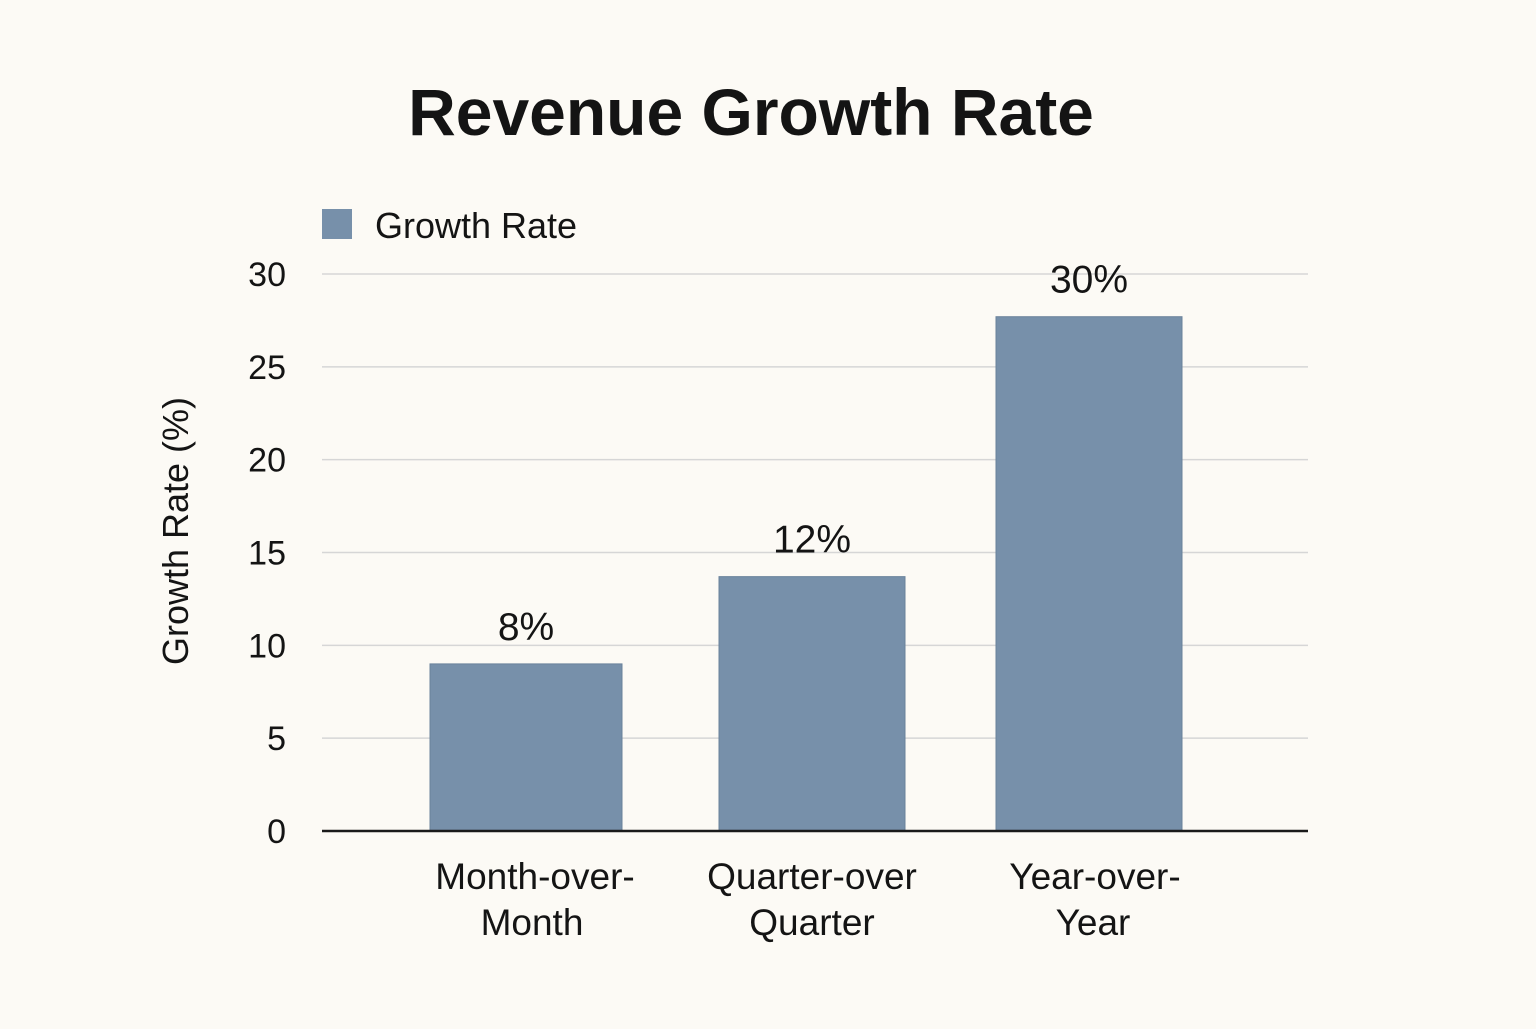  Describe the element at coordinates (276, 739) in the screenshot. I see `y-tick-label: 5` at that location.